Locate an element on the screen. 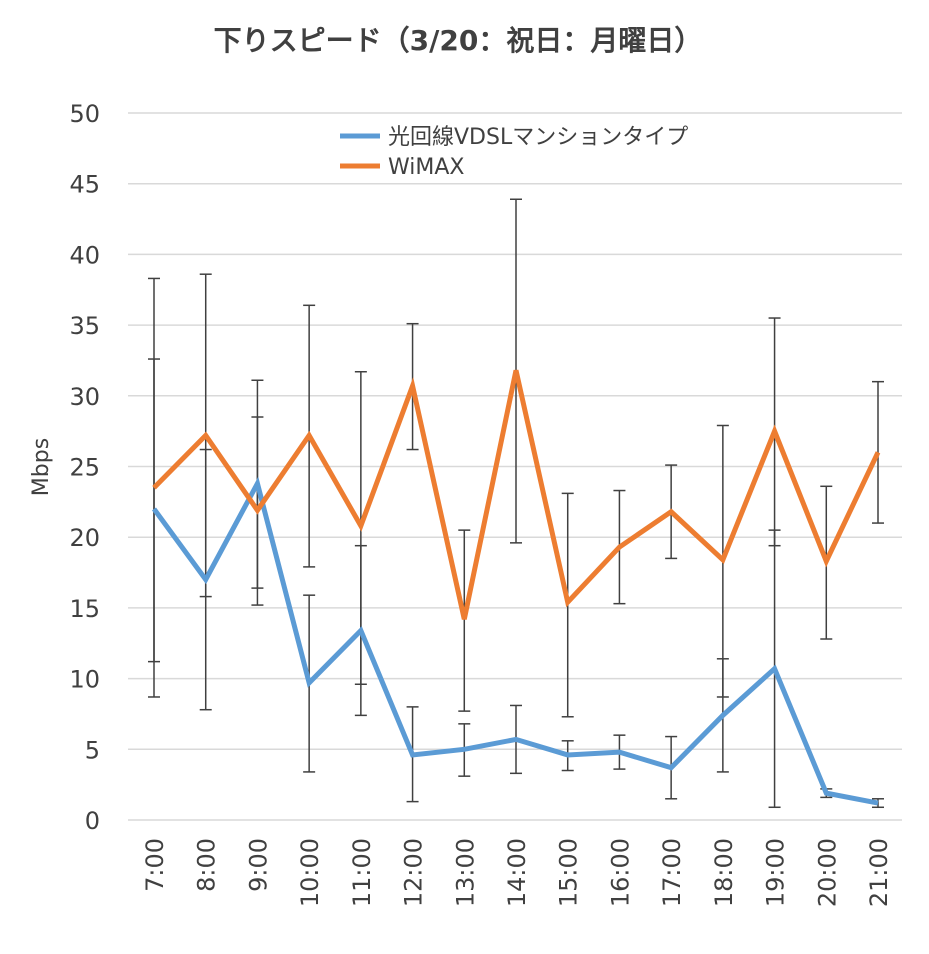  y-axis-ticks: 0 5 10 15 20 25 30 35 40 45 50 is located at coordinates (84, 467).